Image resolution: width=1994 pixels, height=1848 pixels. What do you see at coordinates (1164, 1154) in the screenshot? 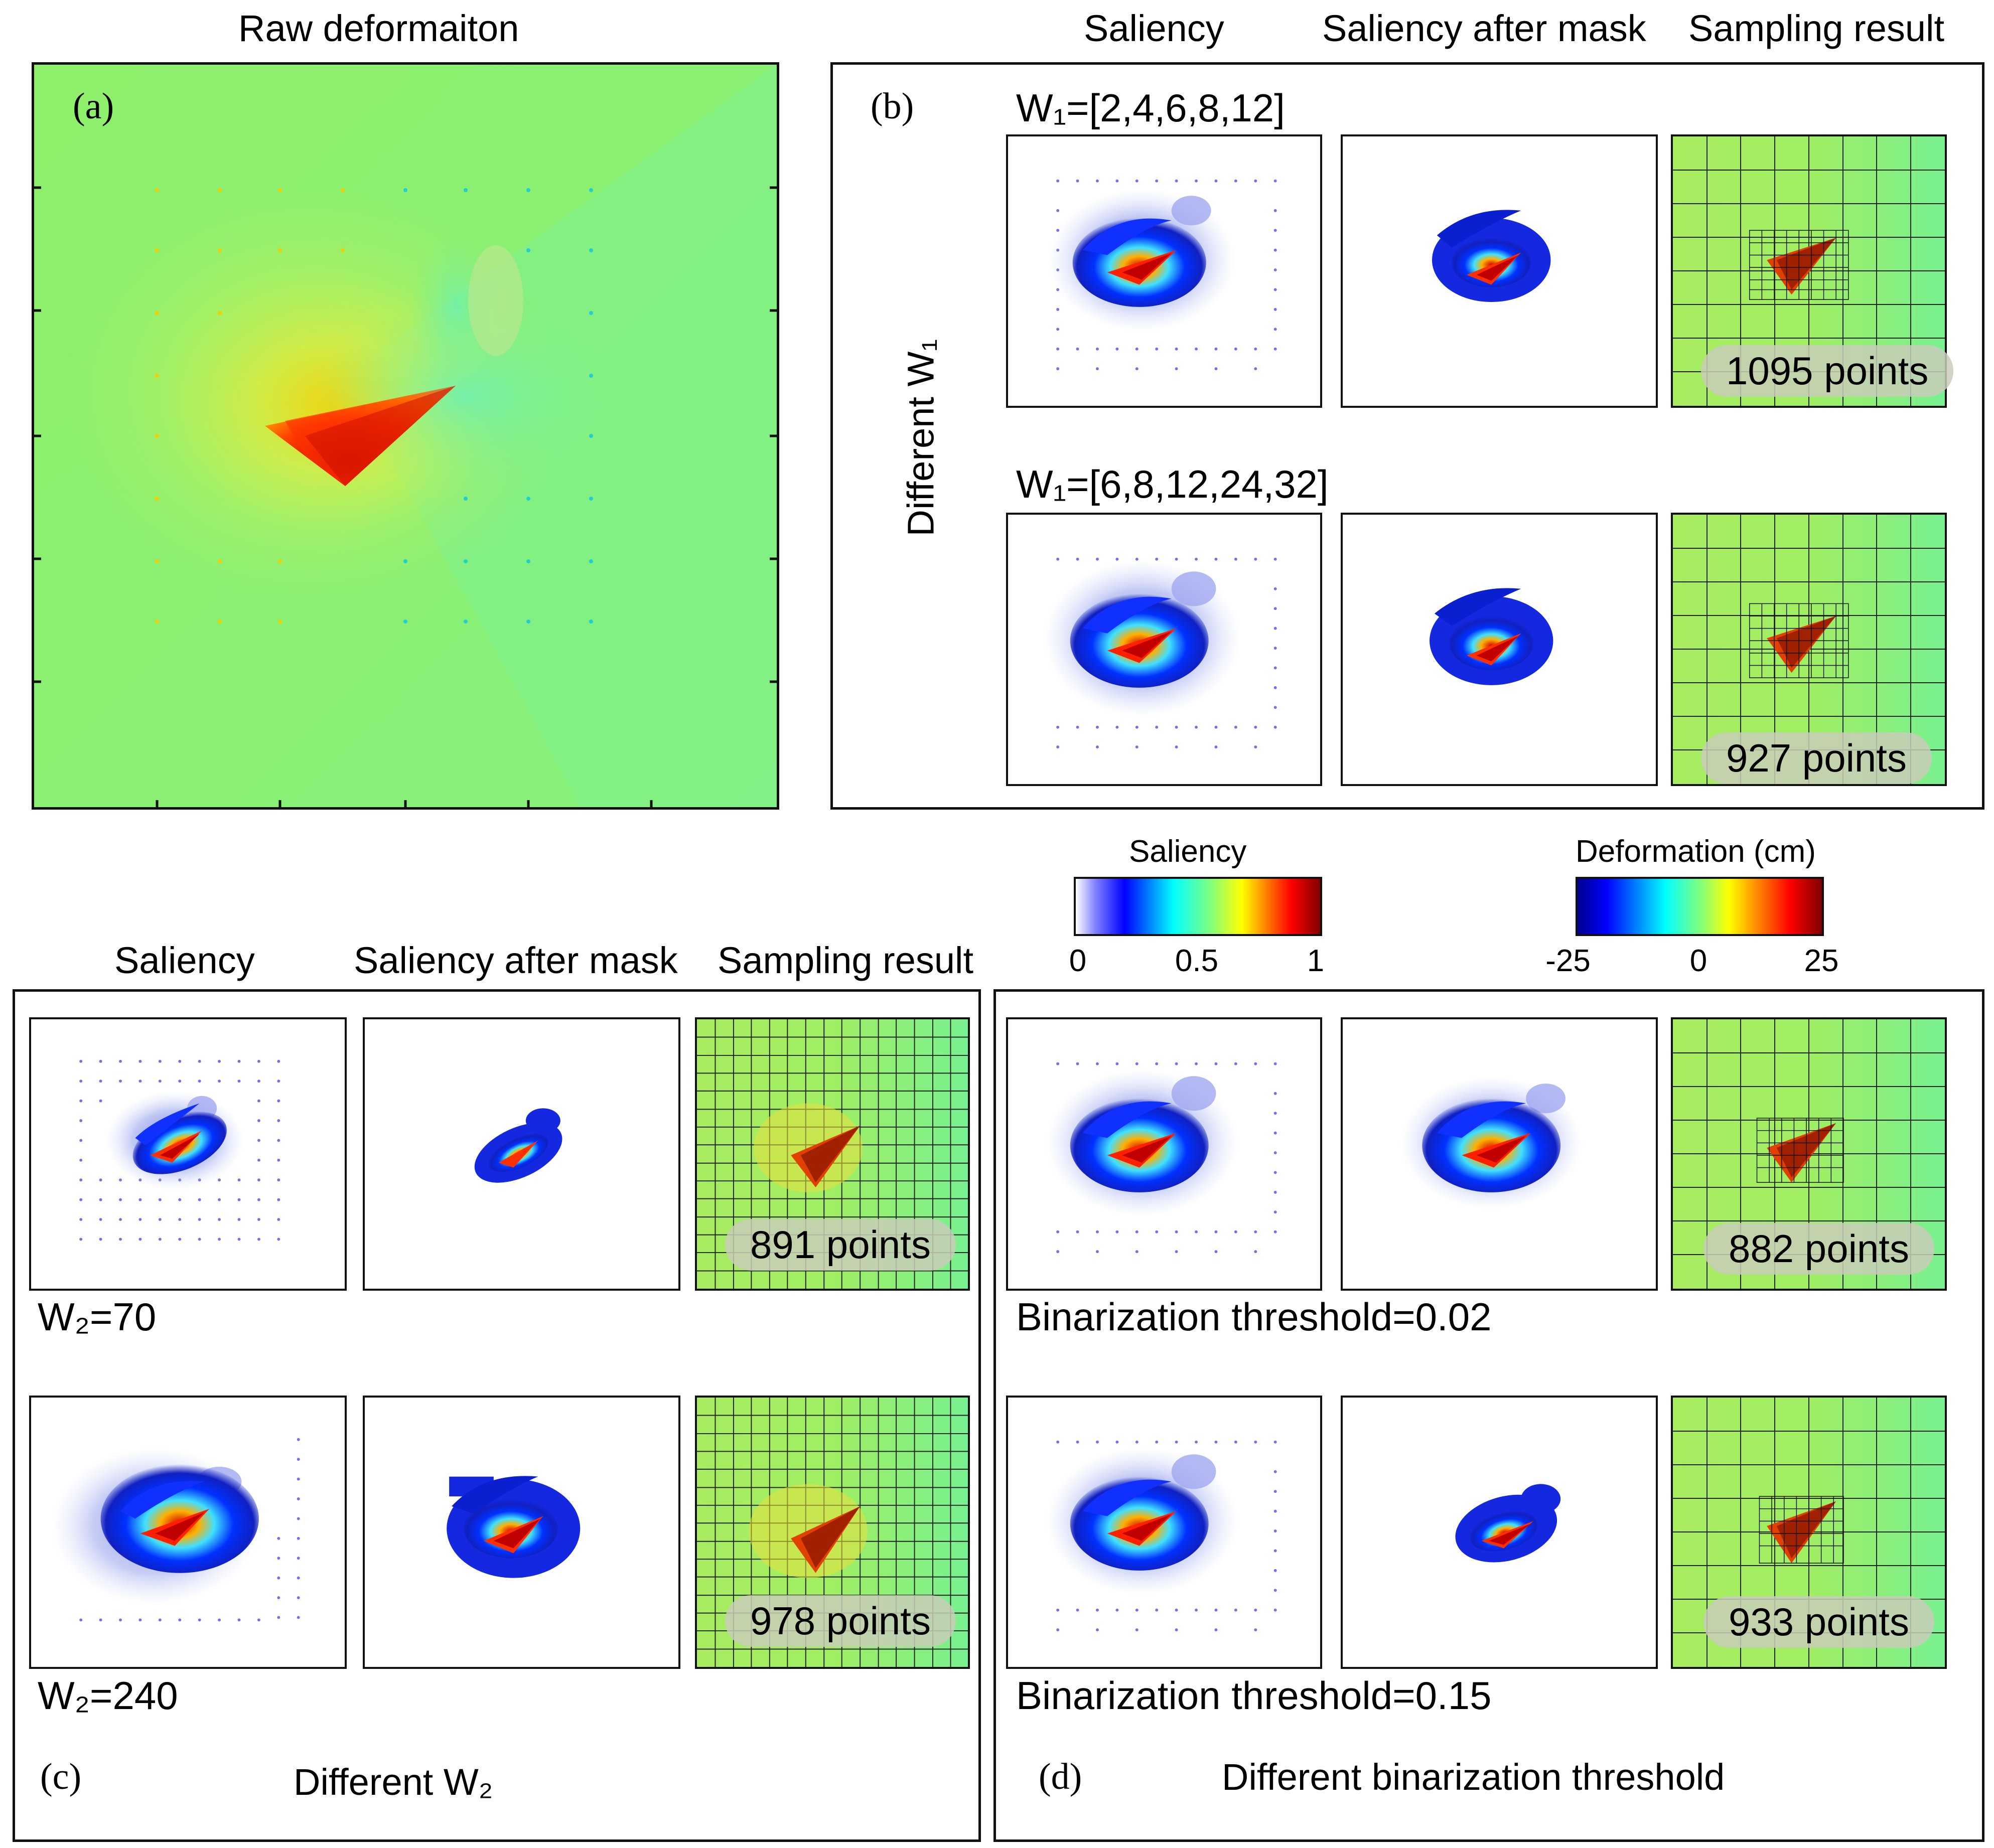
I see `panel-d-row1-saliency` at bounding box center [1164, 1154].